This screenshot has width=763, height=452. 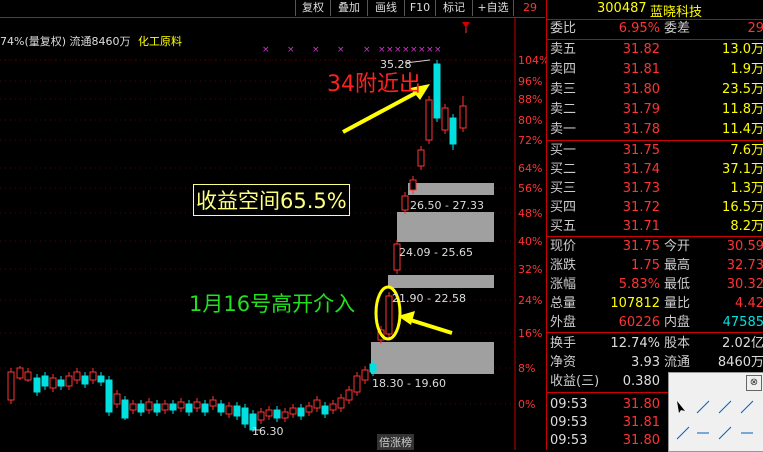 What do you see at coordinates (563, 150) in the screenshot?
I see `bid-label: 买一` at bounding box center [563, 150].